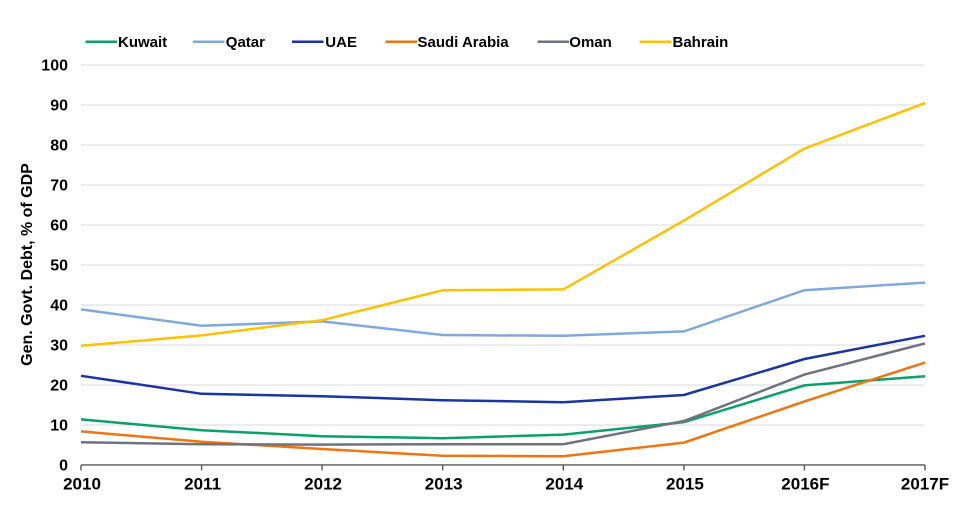 Image resolution: width=975 pixels, height=509 pixels. I want to click on svg-text: 2015, so click(685, 484).